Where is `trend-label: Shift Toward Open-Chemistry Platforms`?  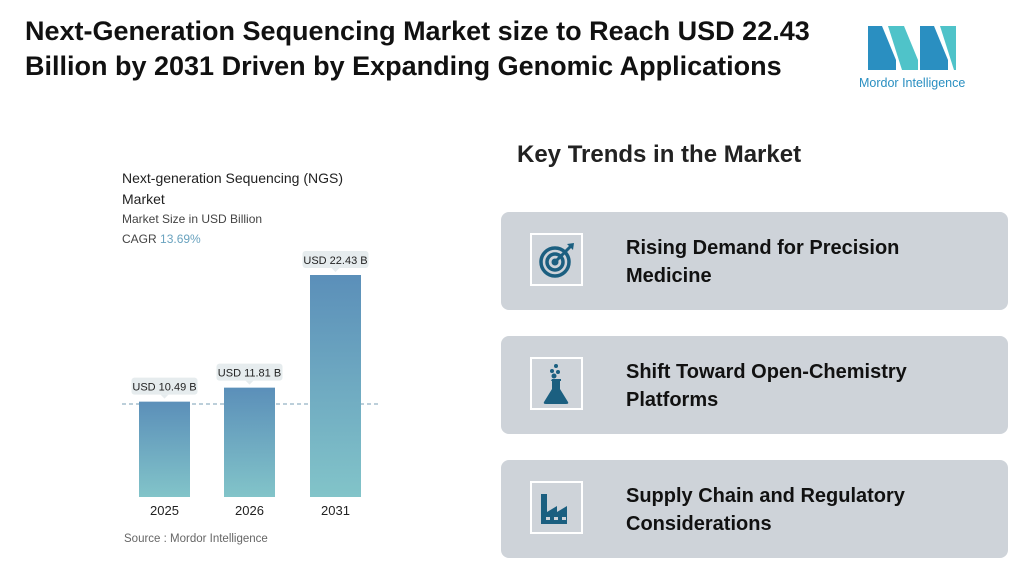 trend-label: Shift Toward Open-Chemistry Platforms is located at coordinates (766, 386).